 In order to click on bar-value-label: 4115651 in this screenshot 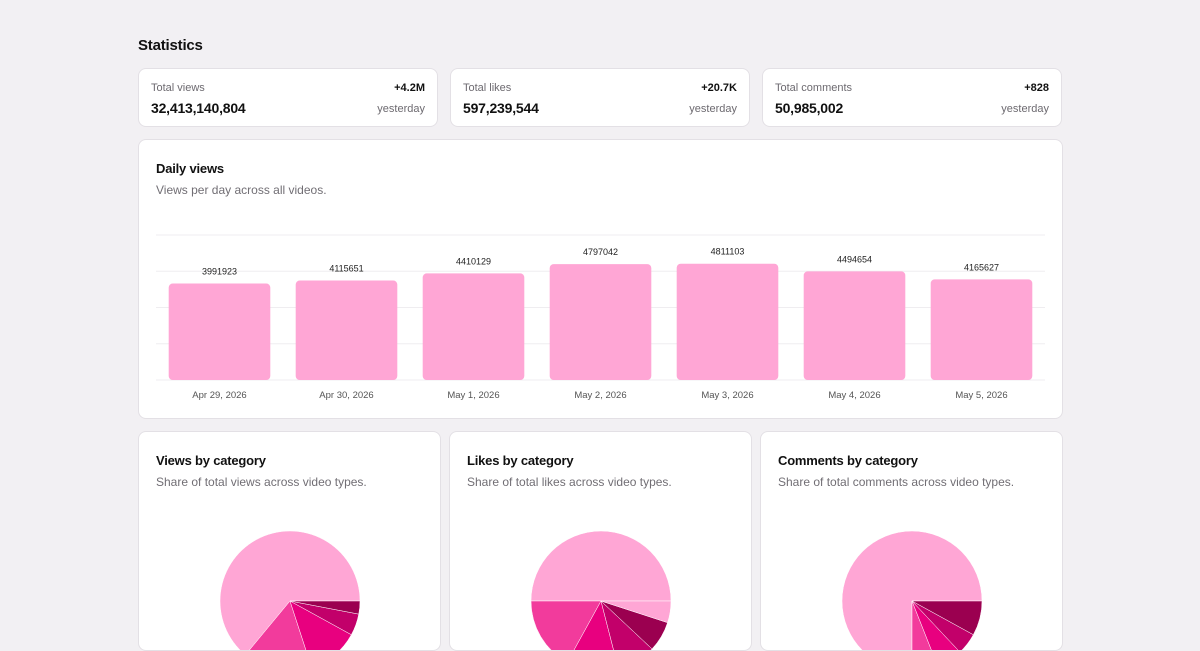, I will do `click(346, 269)`.